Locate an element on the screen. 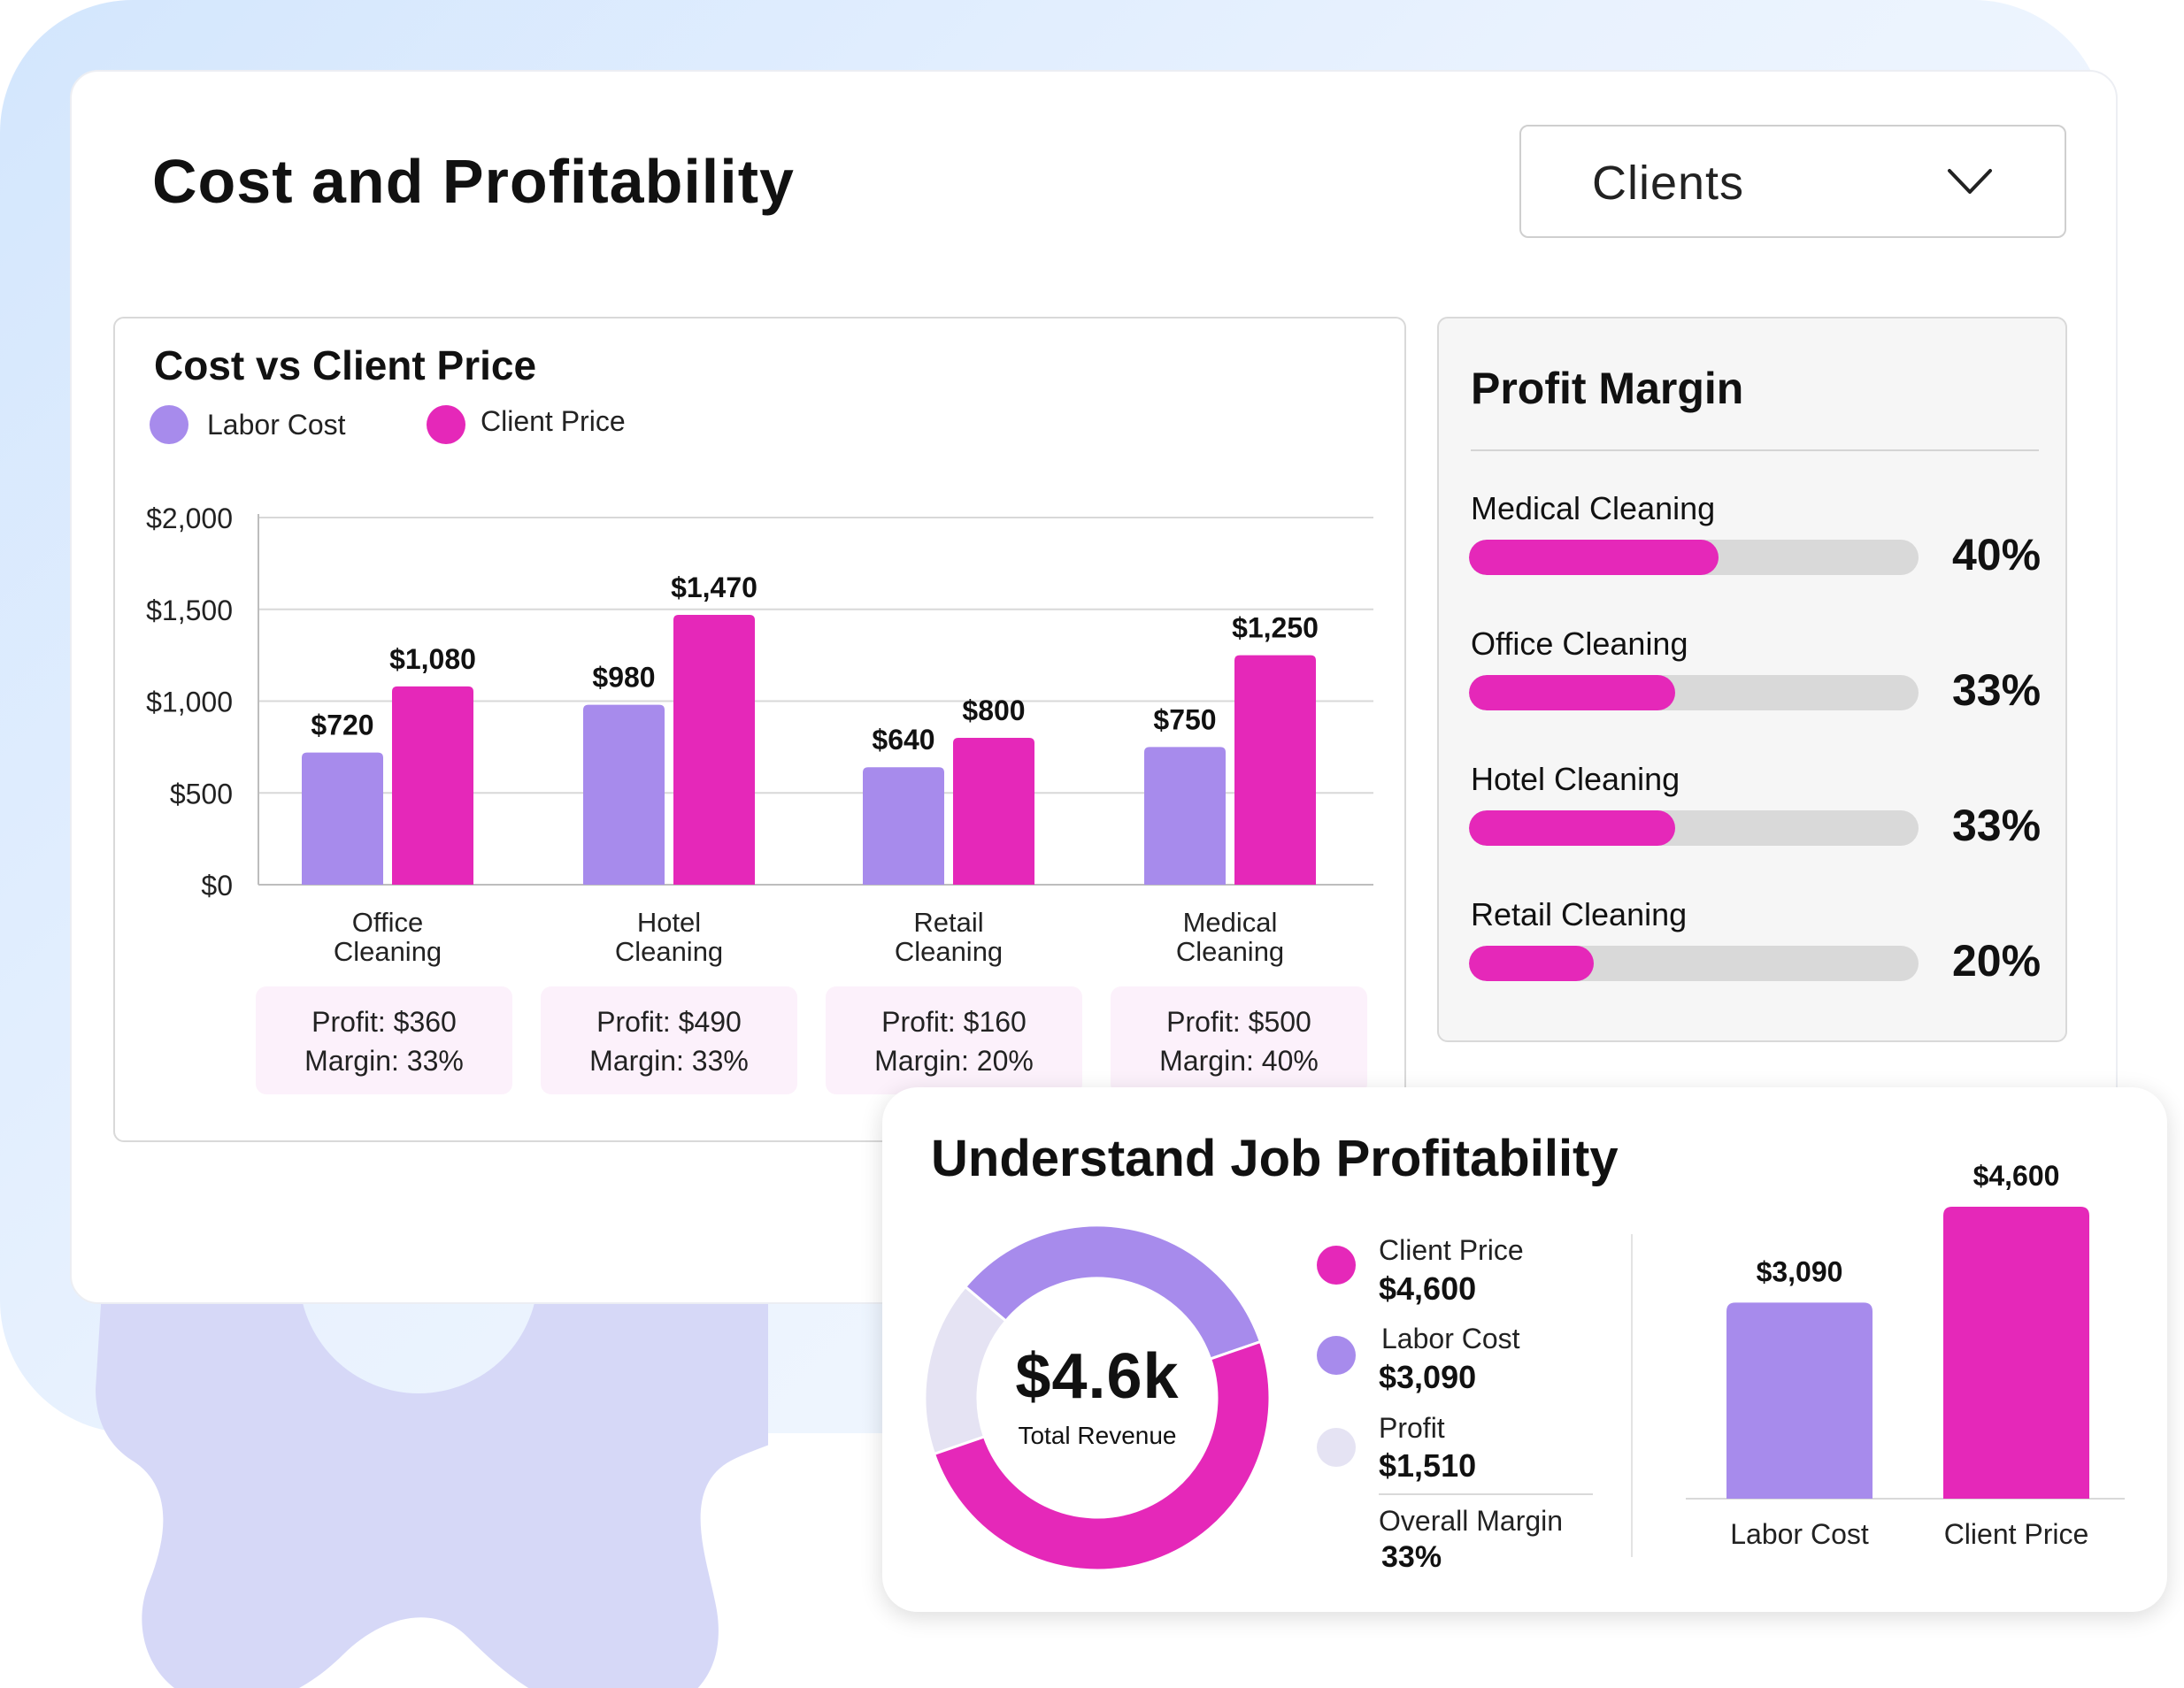 The height and width of the screenshot is (1688, 2184). profit-summary-box: Profit: $160 Margin: 20% is located at coordinates (954, 1040).